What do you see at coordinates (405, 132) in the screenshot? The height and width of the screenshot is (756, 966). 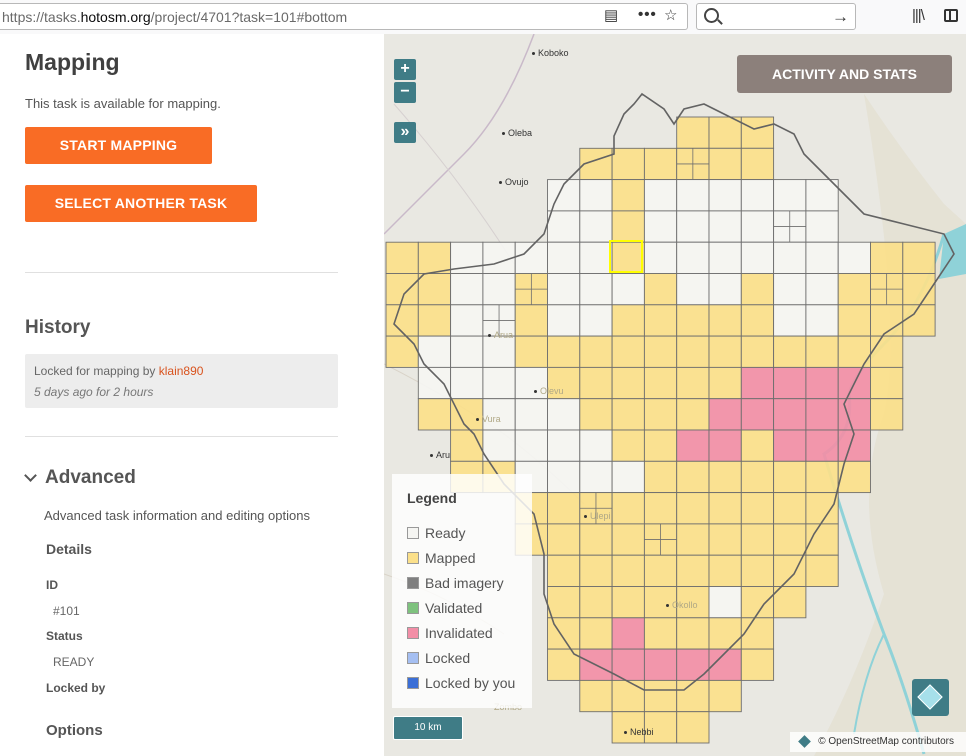 I see `expand-map-button: »` at bounding box center [405, 132].